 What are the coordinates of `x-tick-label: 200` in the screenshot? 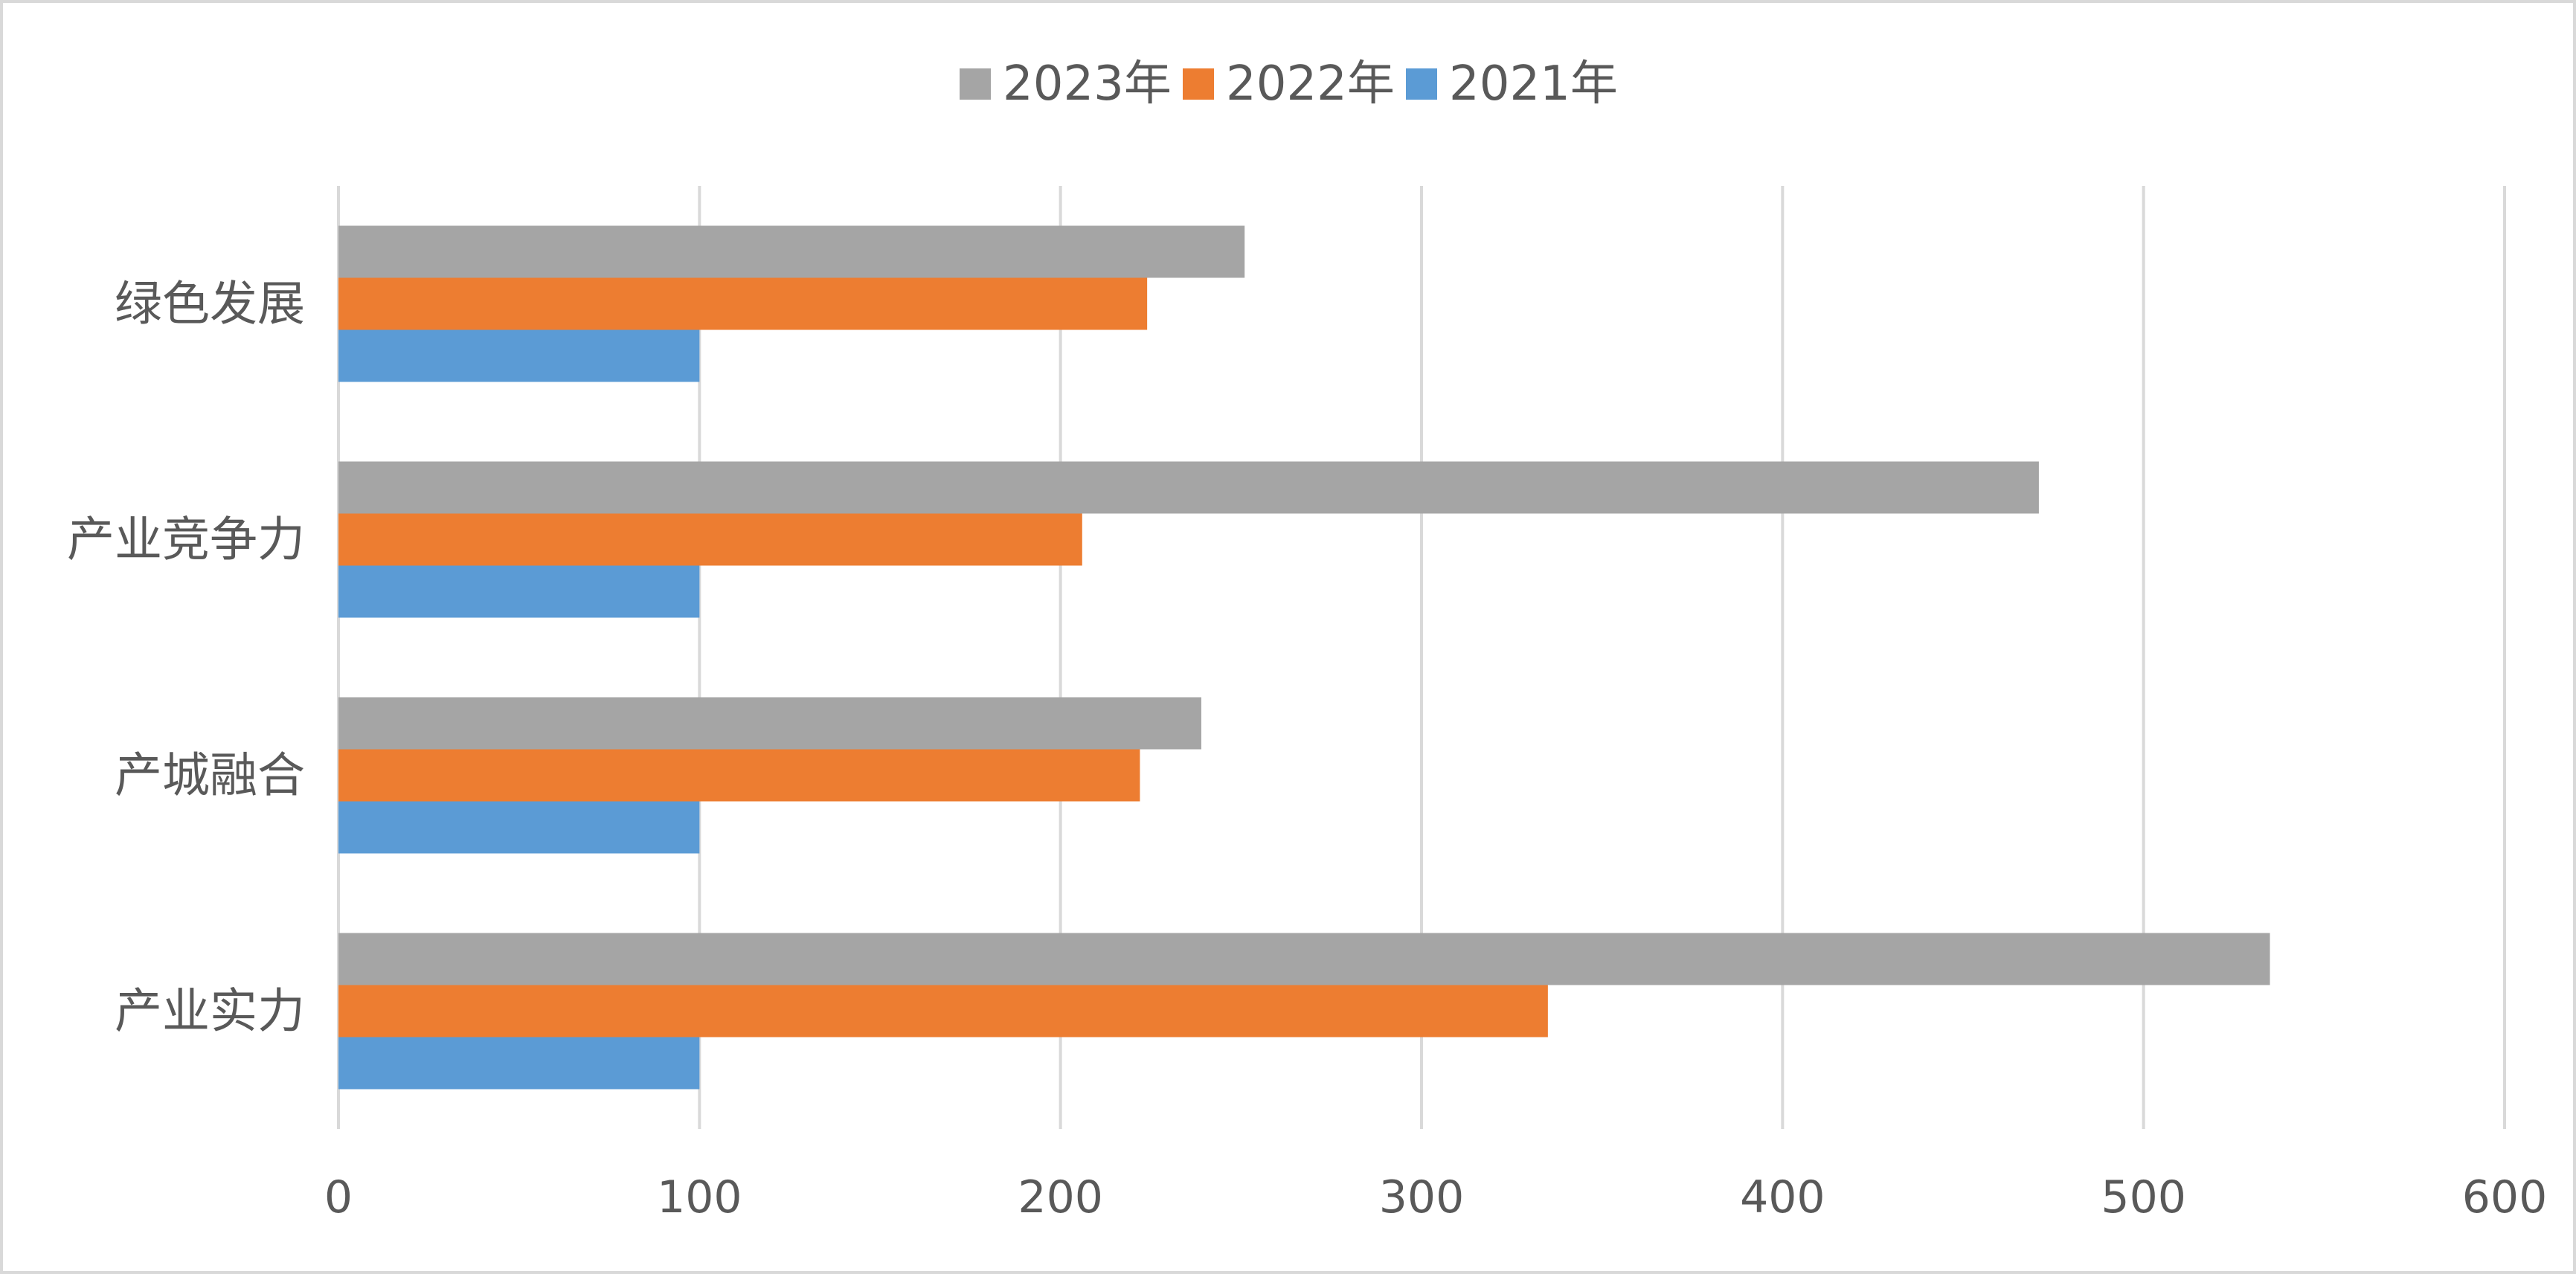 It's located at (1060, 1197).